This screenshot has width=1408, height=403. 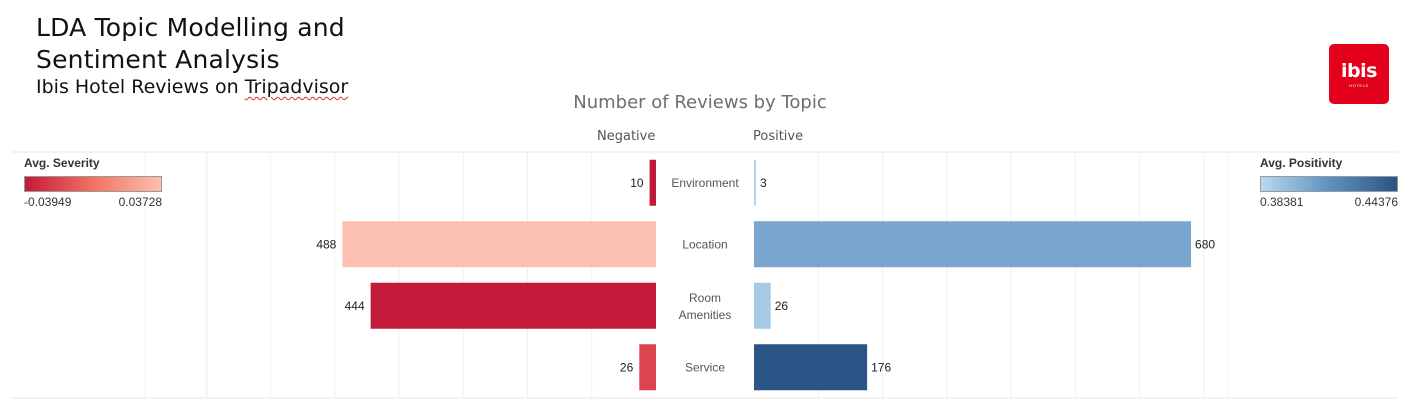 I want to click on dashboard-subtitle: Ibis Hotel Reviews on Tripadvisor, so click(x=192, y=87).